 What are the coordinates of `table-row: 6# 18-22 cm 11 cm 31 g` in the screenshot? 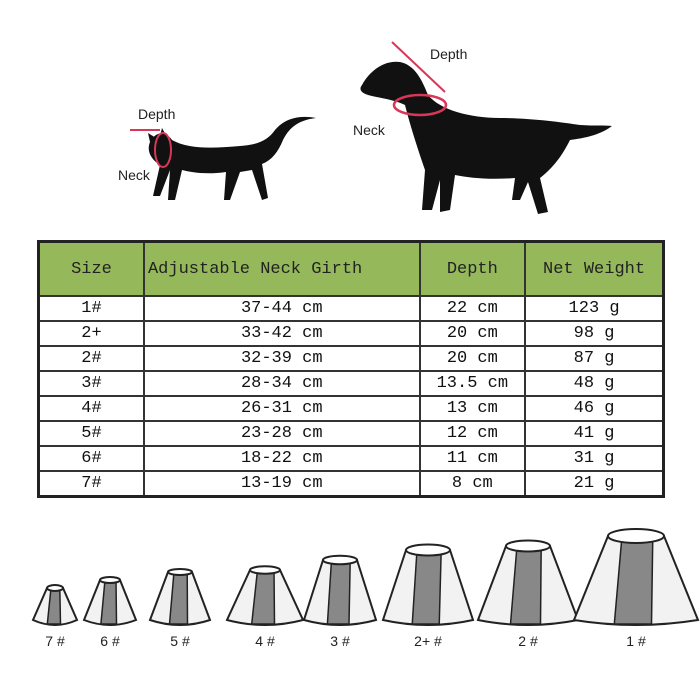 It's located at (351, 458).